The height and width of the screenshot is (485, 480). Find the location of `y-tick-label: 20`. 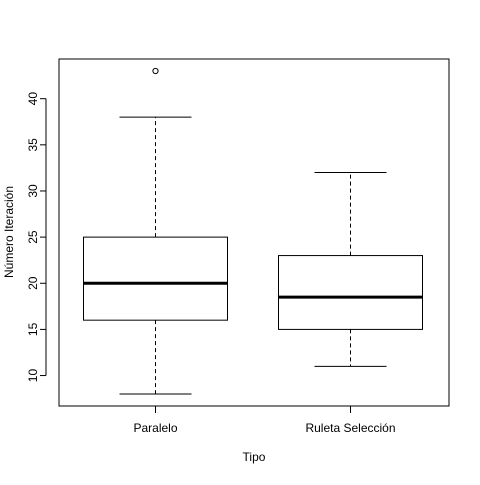

y-tick-label: 20 is located at coordinates (33, 283).